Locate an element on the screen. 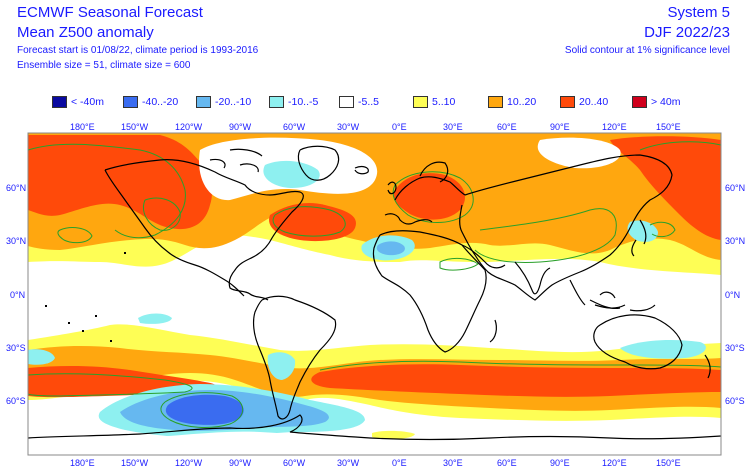 Image resolution: width=750 pixels, height=471 pixels. lat-label-left: 60°N is located at coordinates (16, 188).